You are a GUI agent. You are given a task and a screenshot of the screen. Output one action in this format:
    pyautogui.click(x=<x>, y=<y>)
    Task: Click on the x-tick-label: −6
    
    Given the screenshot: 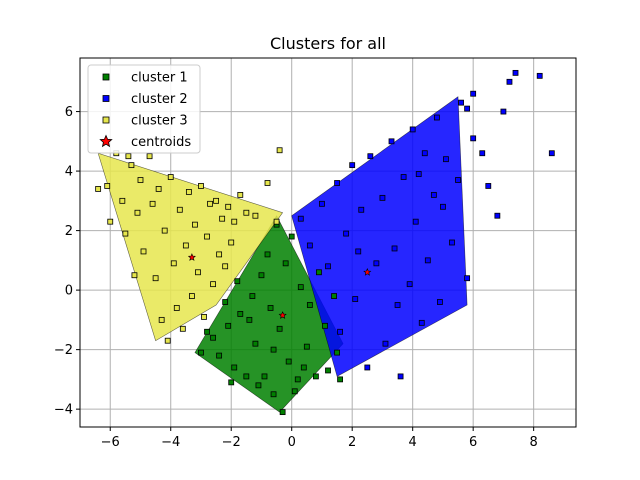 What is the action you would take?
    pyautogui.click(x=110, y=442)
    